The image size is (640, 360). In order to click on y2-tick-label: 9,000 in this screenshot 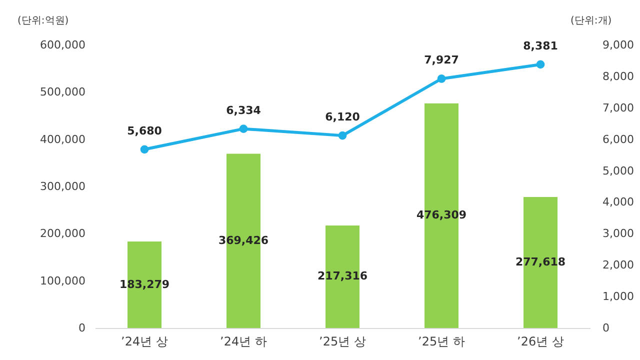, I will do `click(618, 45)`.